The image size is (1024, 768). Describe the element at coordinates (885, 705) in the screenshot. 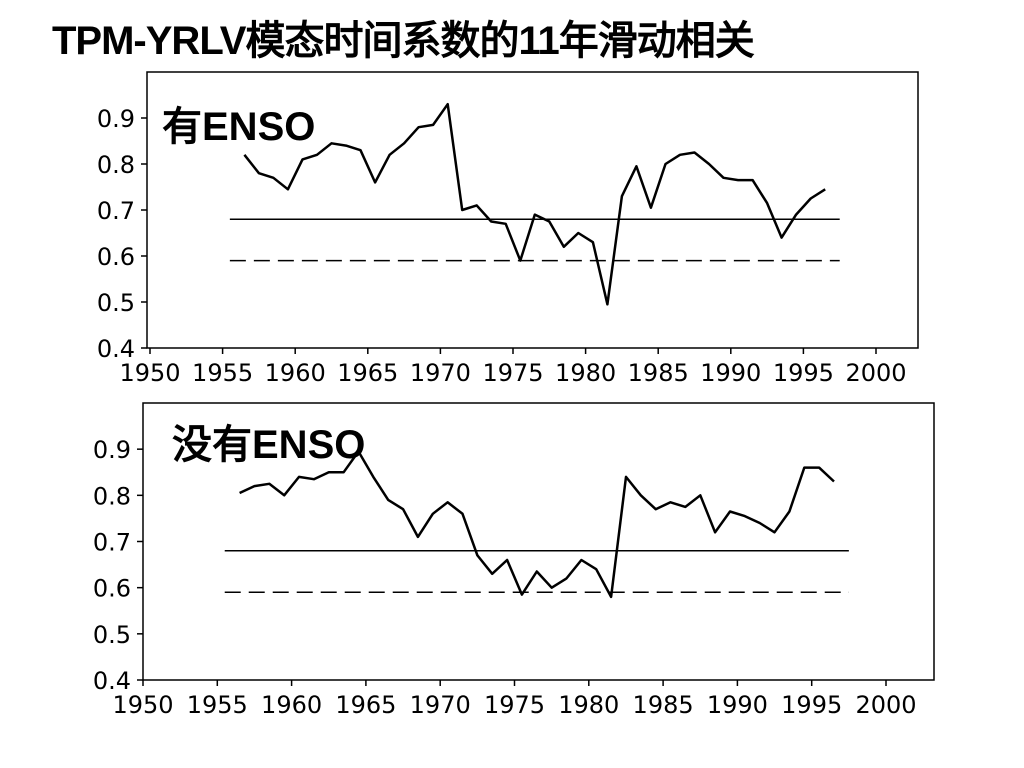

I see `panel-2-xtick-label: 2000` at that location.